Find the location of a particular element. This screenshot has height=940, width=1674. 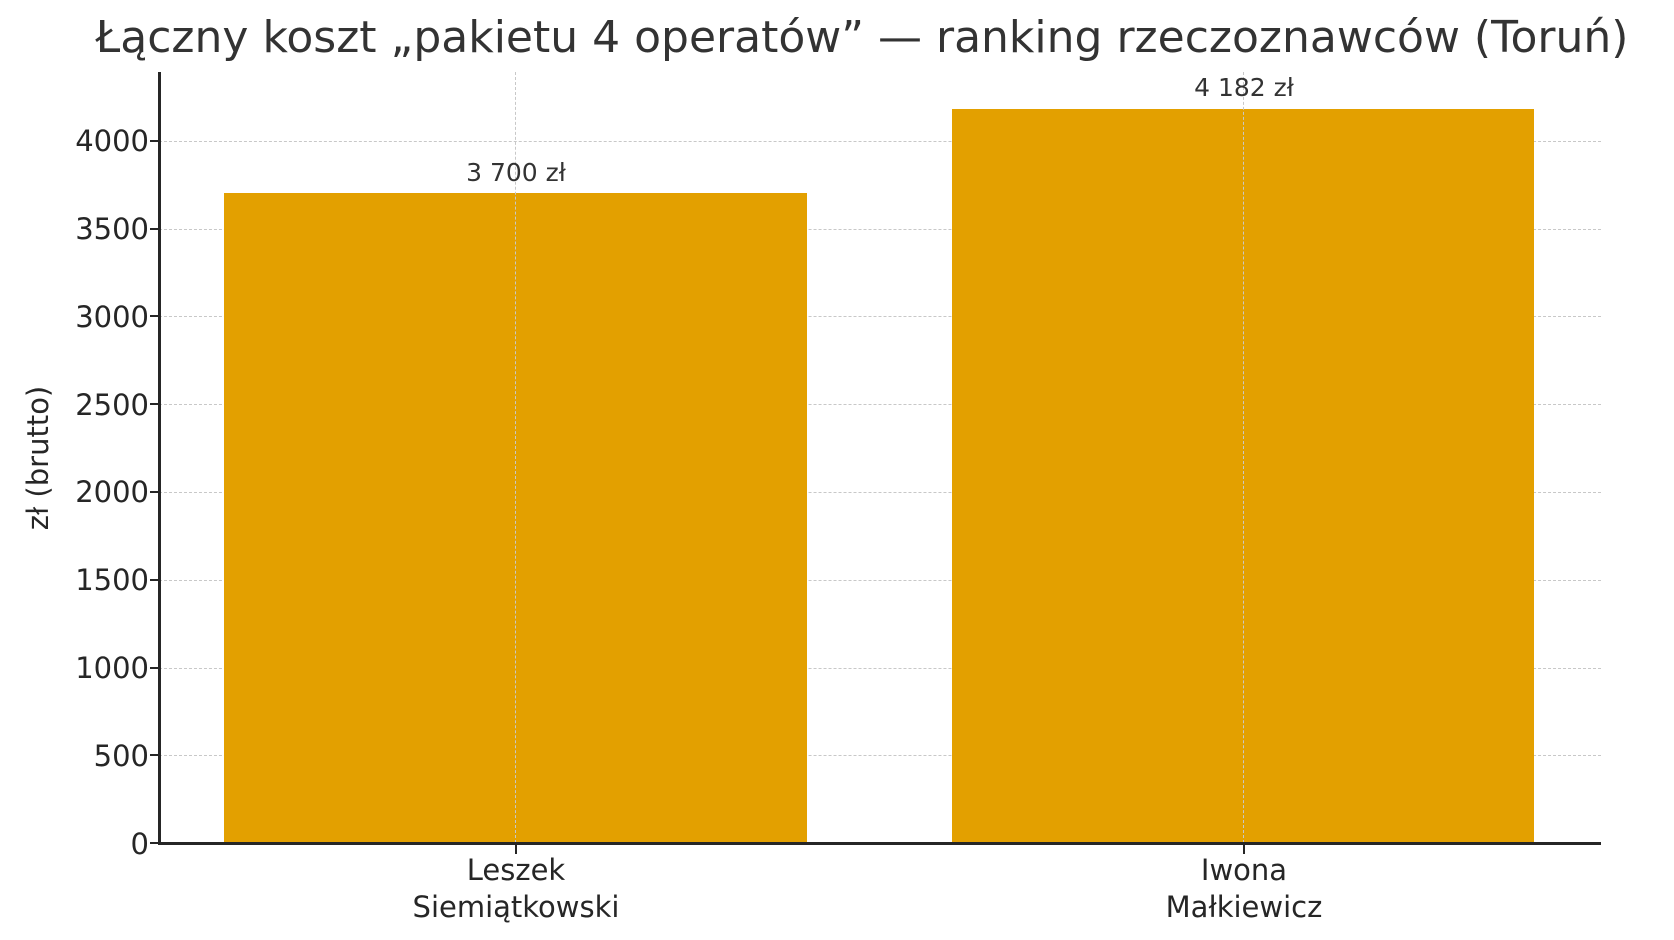

y-tick-label: 4000 is located at coordinates (112, 141).